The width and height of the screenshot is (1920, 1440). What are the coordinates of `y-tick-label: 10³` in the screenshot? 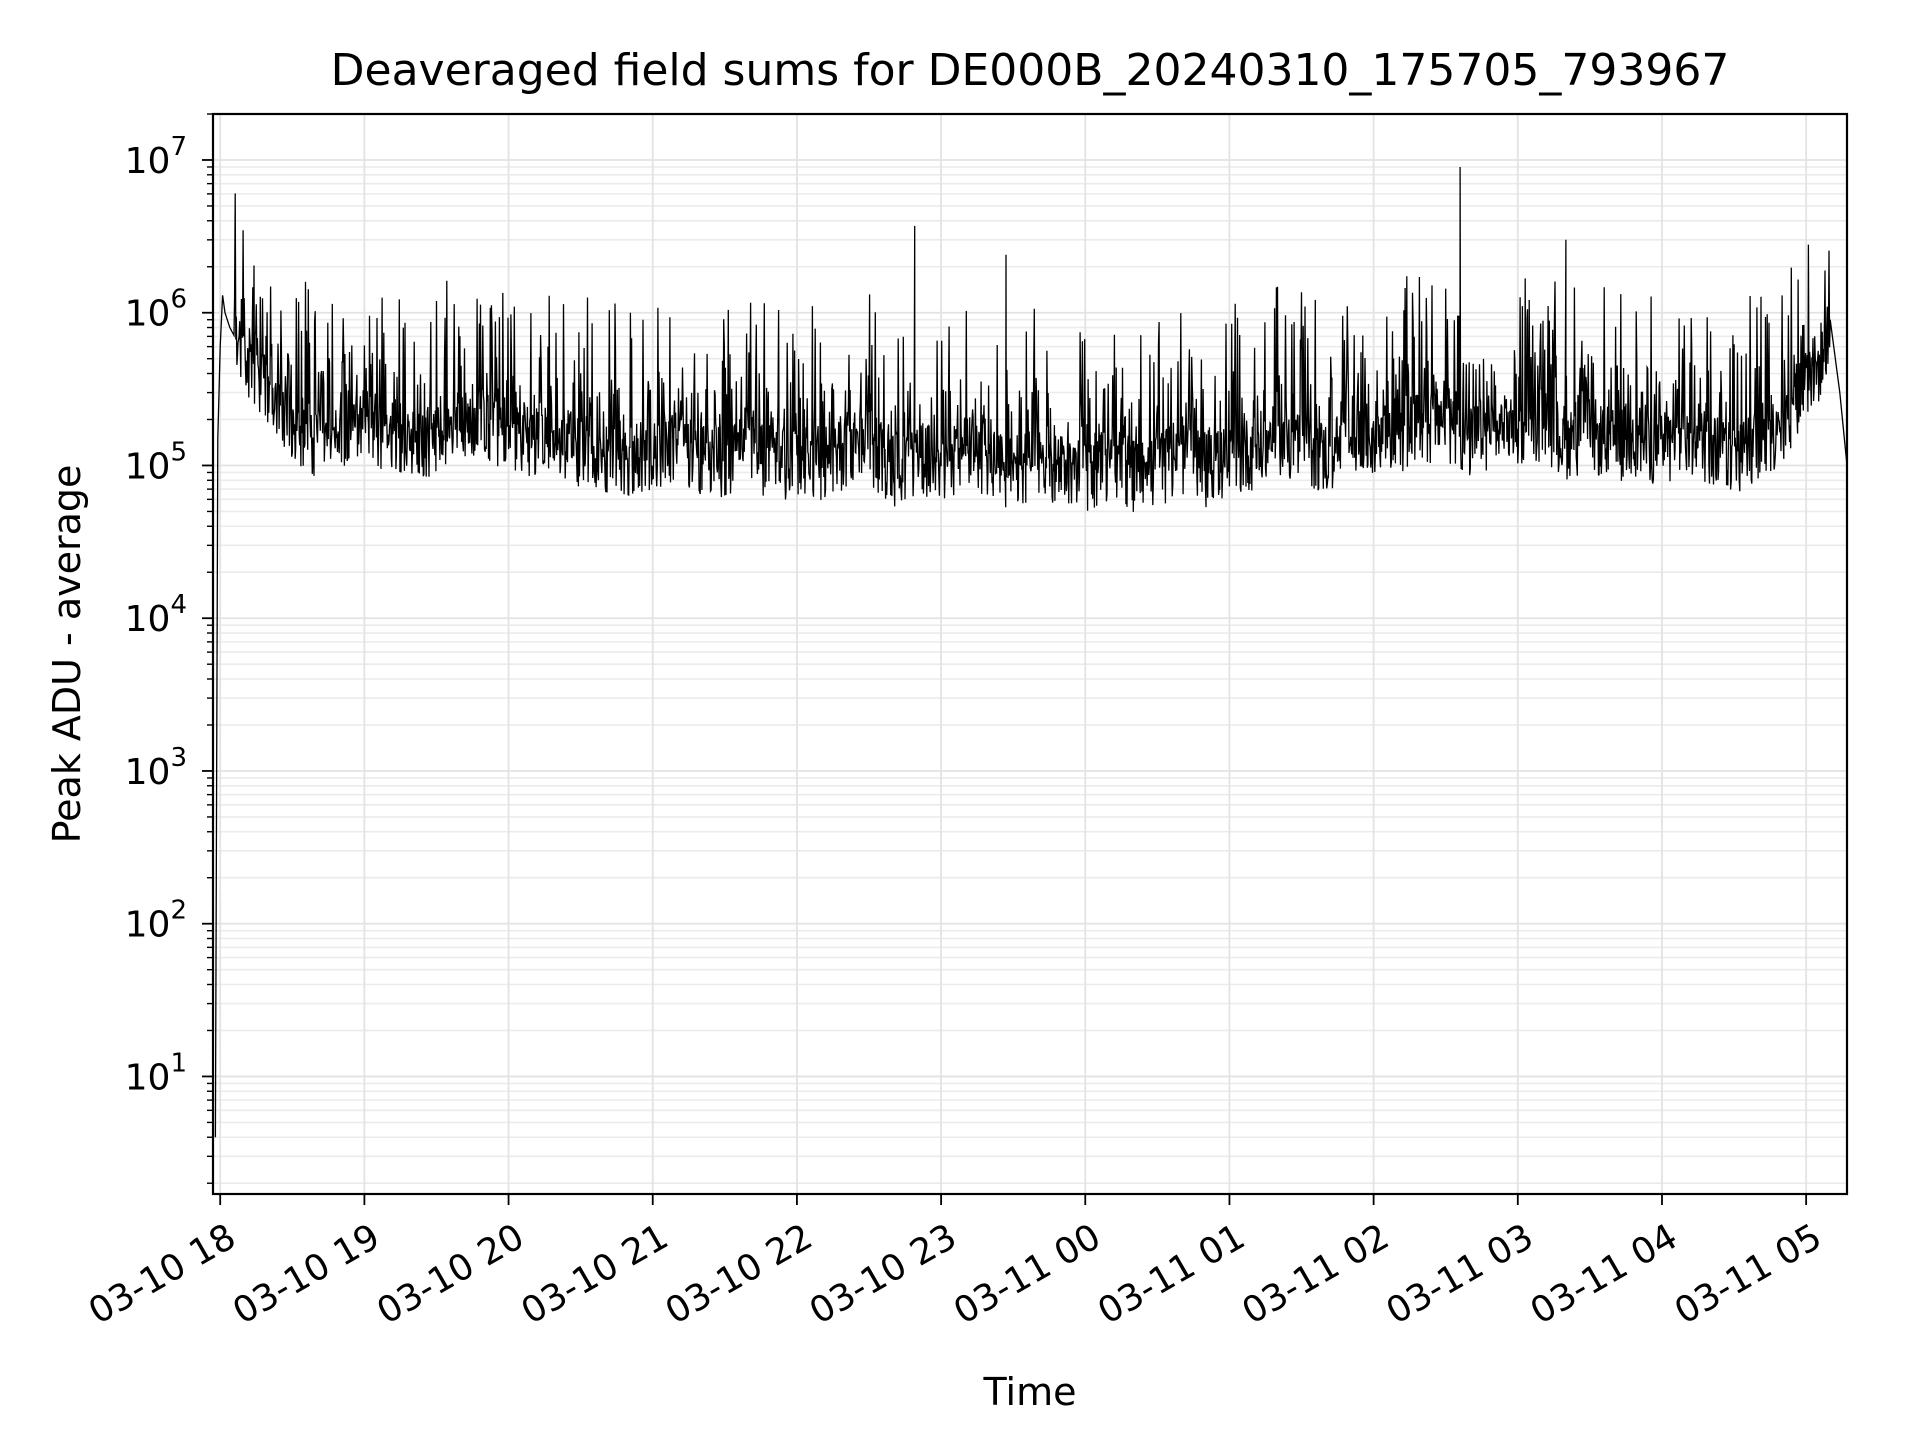 It's located at (156, 768).